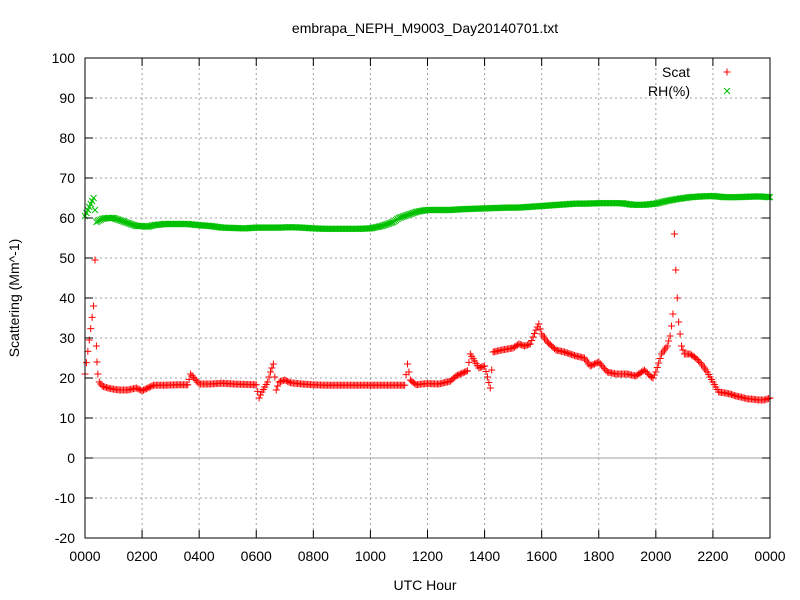  I want to click on legend-marker-rh, so click(727, 91).